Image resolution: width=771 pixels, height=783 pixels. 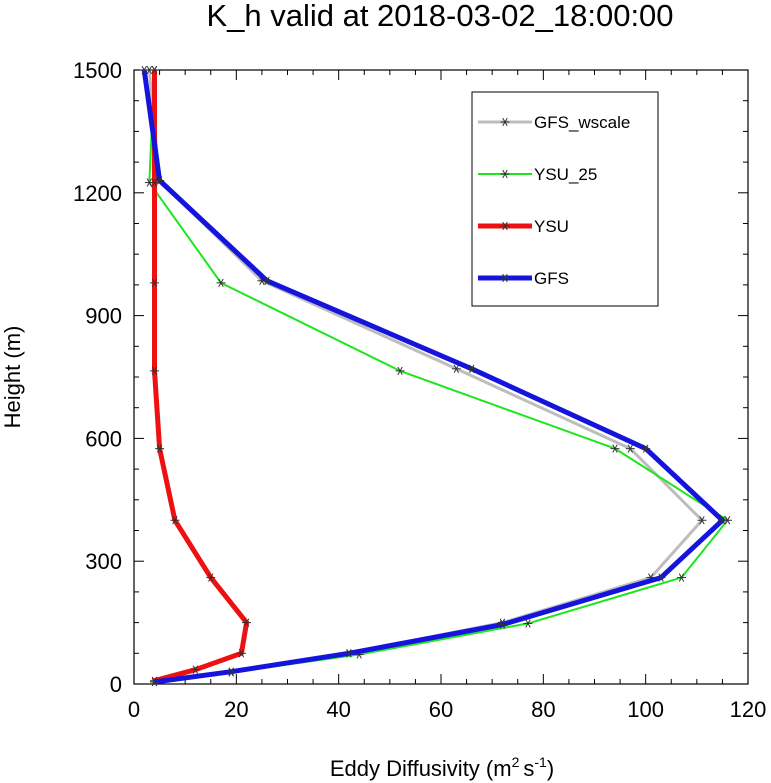 I want to click on x-tick-label: 60, so click(x=441, y=709).